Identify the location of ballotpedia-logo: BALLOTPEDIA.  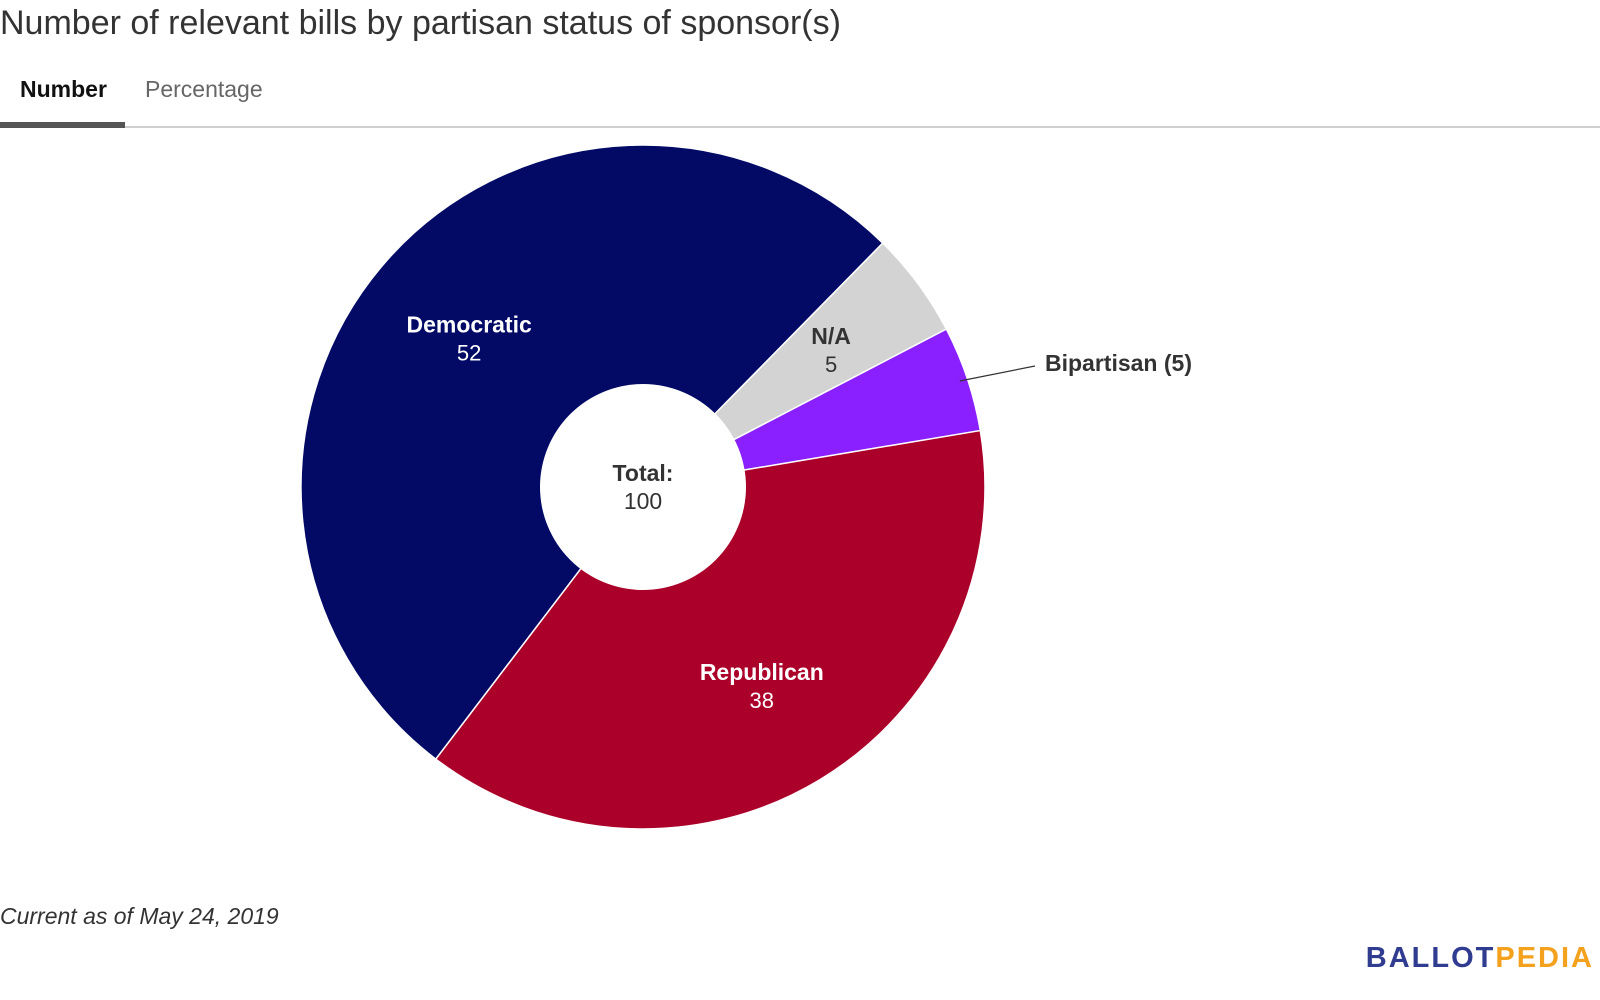
(1480, 958).